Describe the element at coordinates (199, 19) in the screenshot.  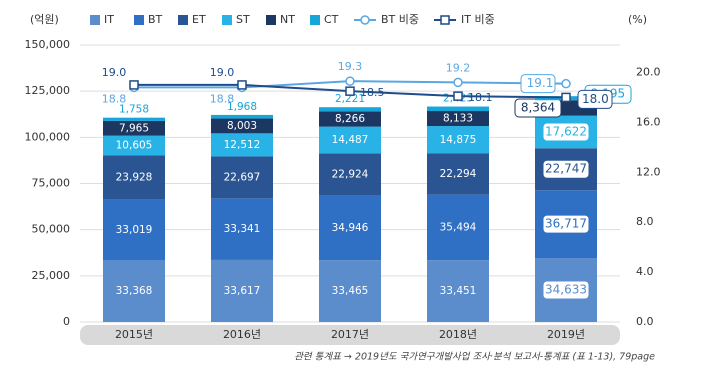
I see `legend-label: ET` at that location.